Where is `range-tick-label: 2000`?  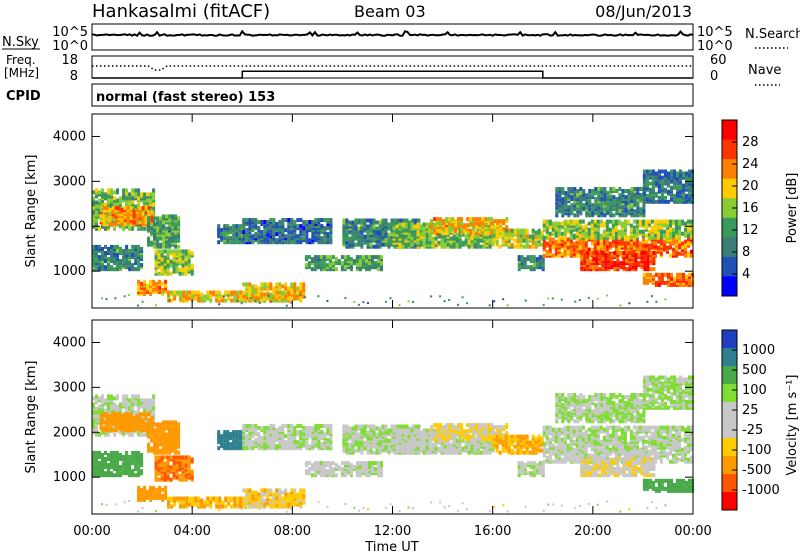 range-tick-label: 2000 is located at coordinates (69, 226).